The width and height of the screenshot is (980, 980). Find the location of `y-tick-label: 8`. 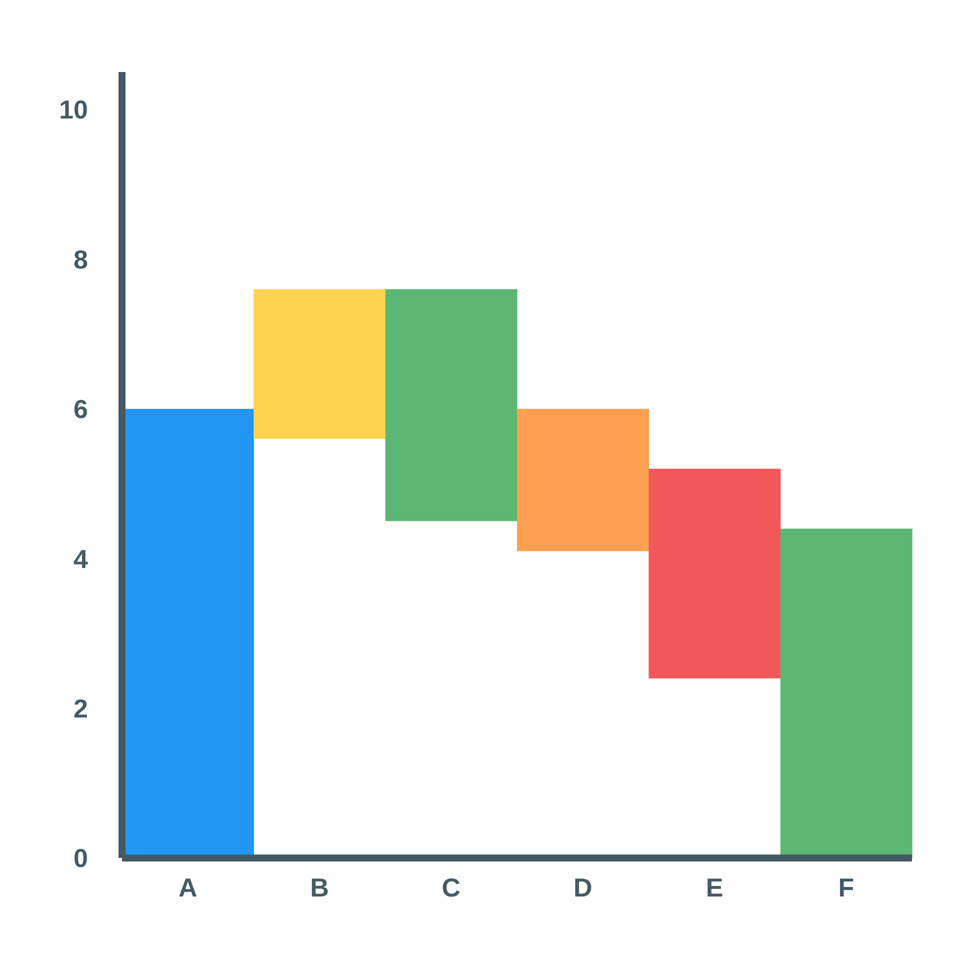

y-tick-label: 8 is located at coordinates (81, 259).